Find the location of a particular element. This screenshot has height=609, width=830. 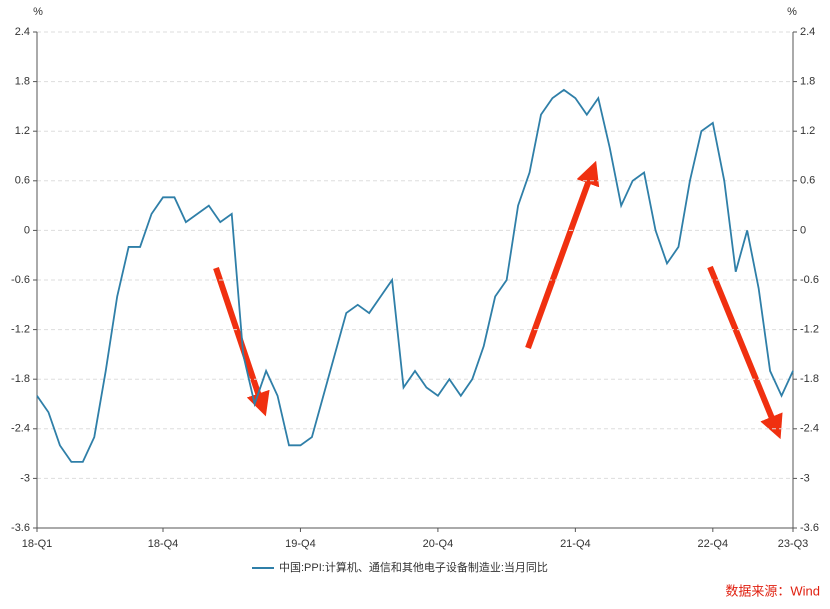

x-tick-label: 23-Q3 is located at coordinates (793, 544).